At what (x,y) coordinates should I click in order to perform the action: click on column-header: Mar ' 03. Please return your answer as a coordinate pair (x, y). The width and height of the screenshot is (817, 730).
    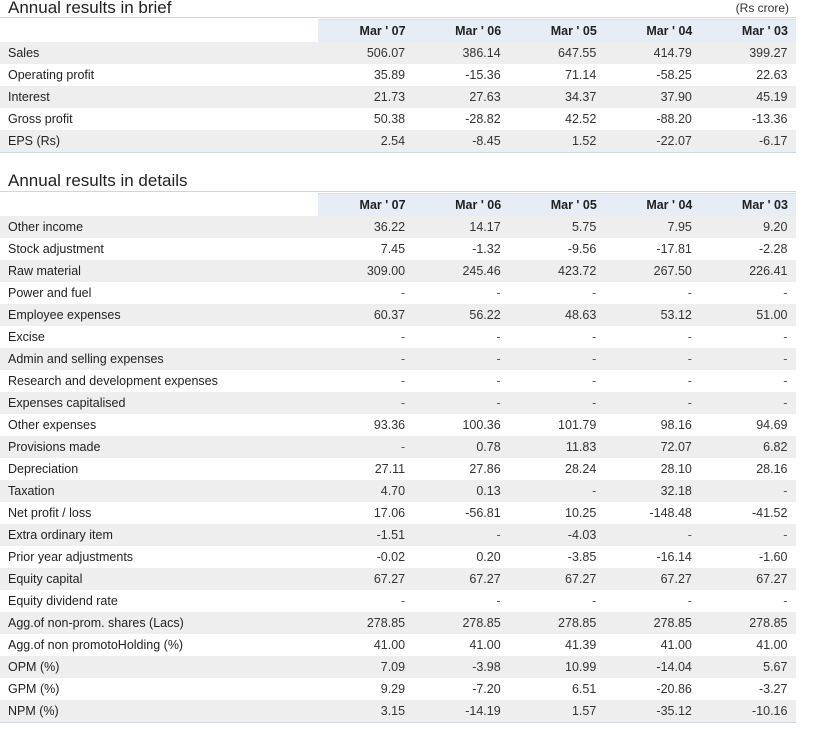
    Looking at the image, I should click on (748, 30).